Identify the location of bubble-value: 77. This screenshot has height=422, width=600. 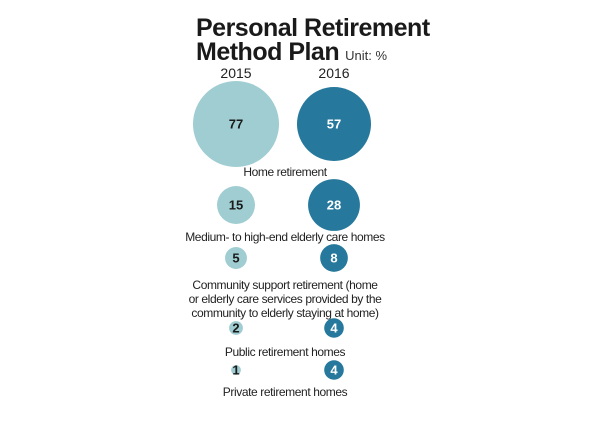
(236, 124).